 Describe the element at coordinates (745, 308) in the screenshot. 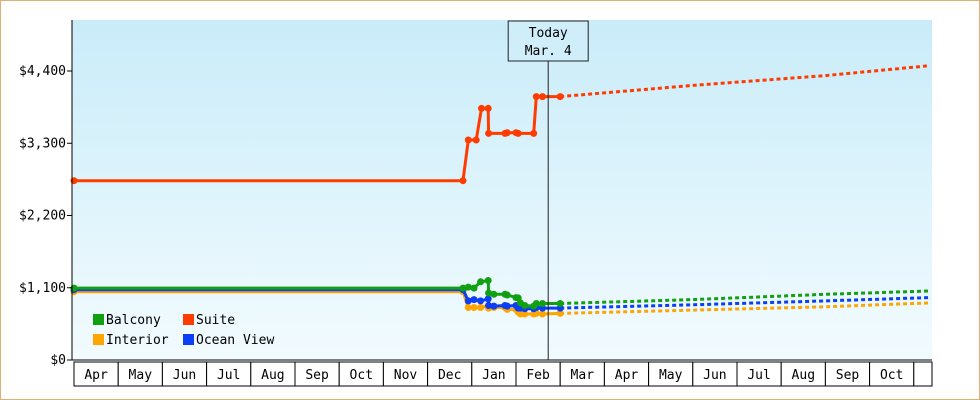

I see `series-projection-interior` at that location.